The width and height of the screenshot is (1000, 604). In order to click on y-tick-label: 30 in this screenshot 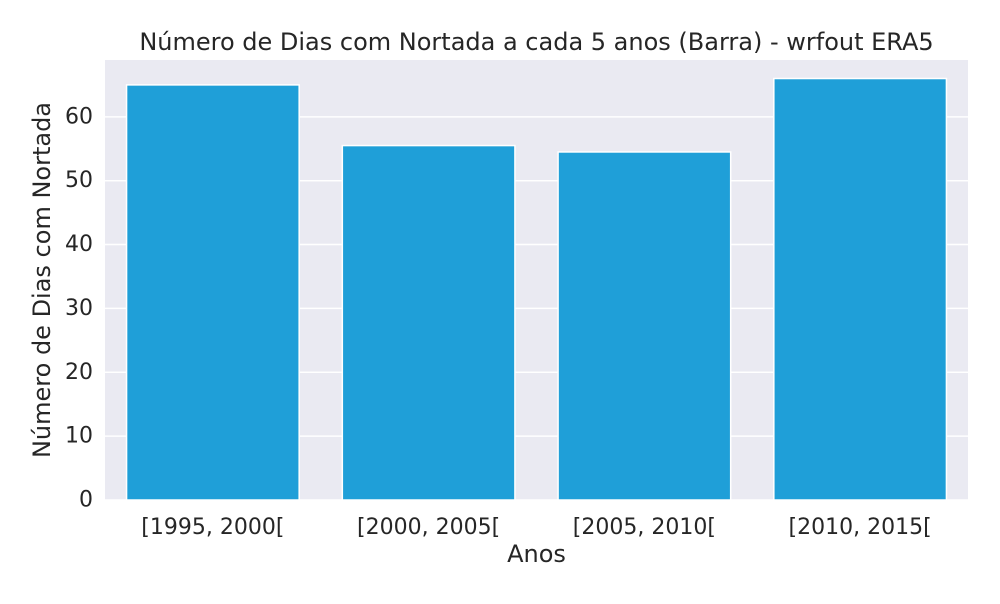, I will do `click(79, 308)`.